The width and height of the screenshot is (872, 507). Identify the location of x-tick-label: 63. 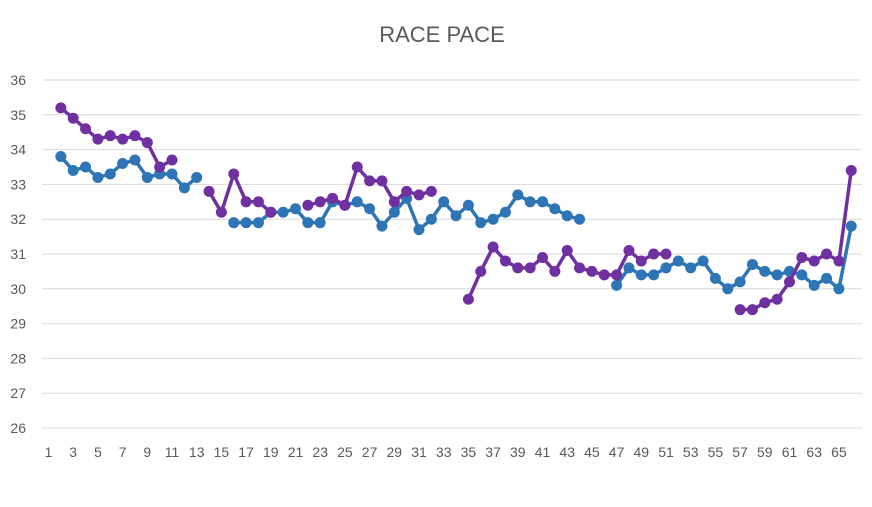
(814, 452).